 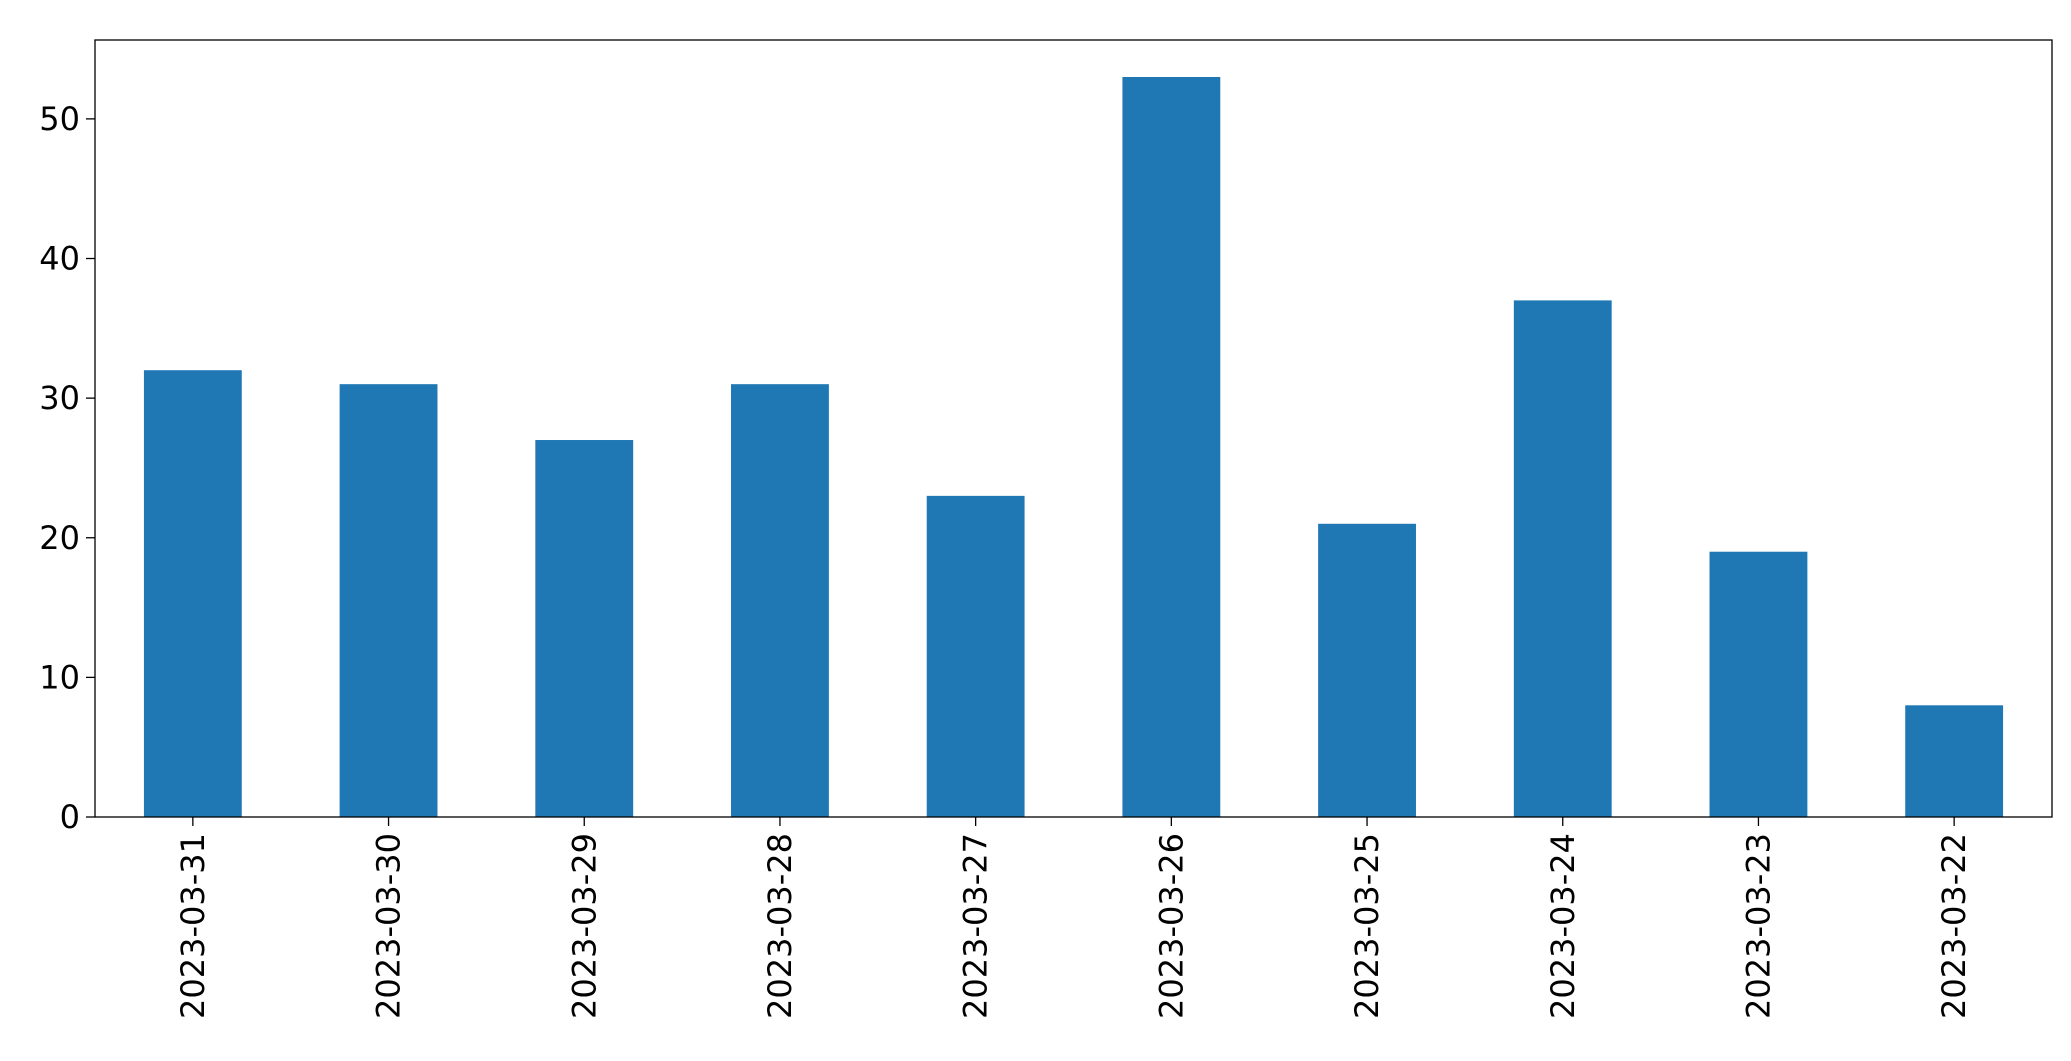 I want to click on x-tick-label: 2023-03-24, so click(x=1563, y=926).